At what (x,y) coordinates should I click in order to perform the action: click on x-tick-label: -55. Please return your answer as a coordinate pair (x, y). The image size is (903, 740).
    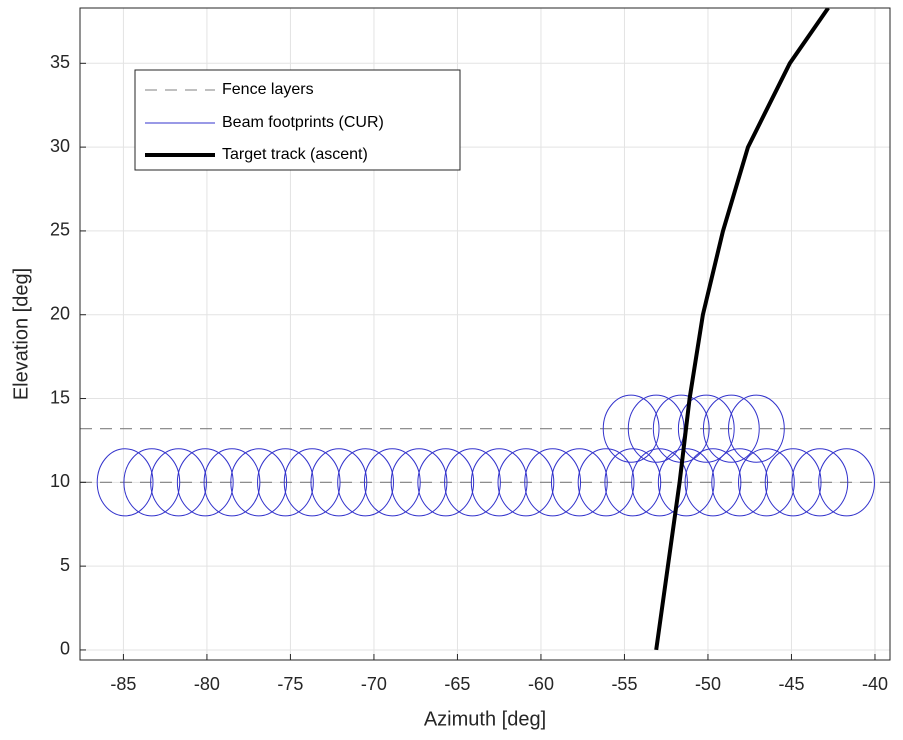
    Looking at the image, I should click on (624, 684).